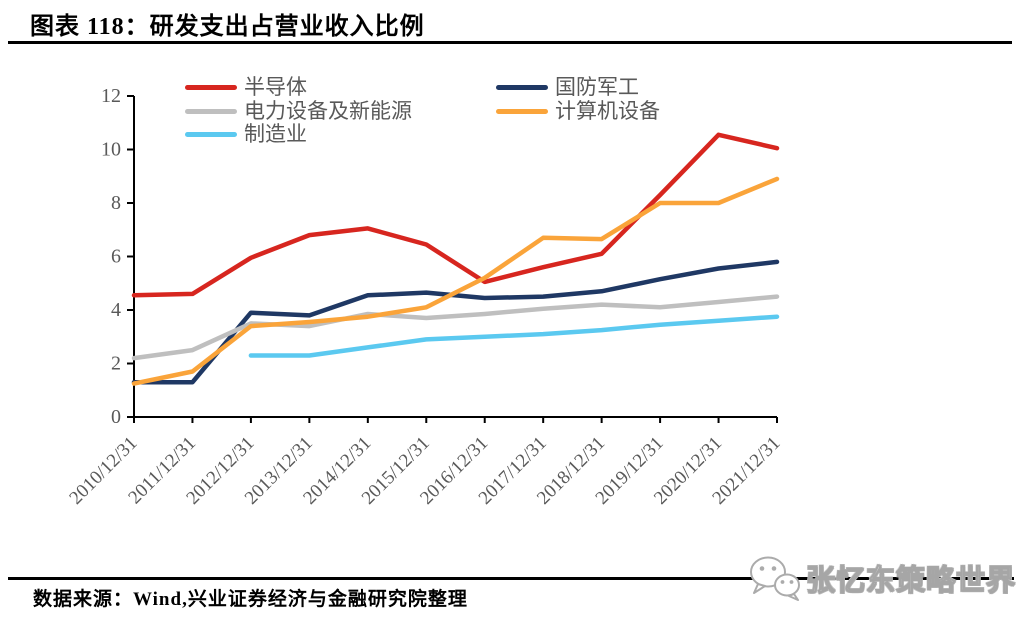 This screenshot has height=628, width=1026. I want to click on watermark-text: 张忆东策略世界, so click(910, 580).